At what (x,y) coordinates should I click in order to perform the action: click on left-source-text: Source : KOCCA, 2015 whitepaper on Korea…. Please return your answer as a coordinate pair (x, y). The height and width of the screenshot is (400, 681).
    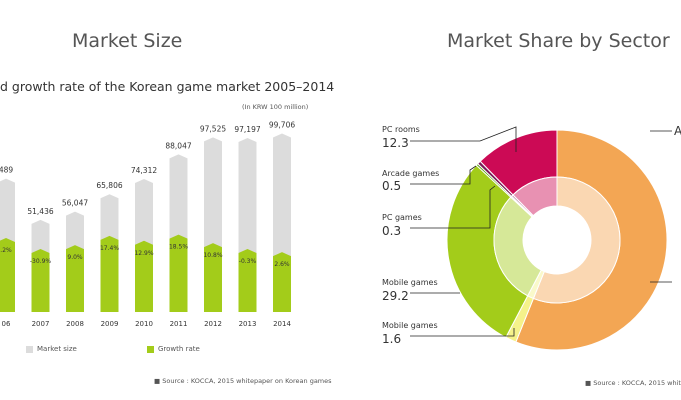
    Looking at the image, I should click on (247, 381).